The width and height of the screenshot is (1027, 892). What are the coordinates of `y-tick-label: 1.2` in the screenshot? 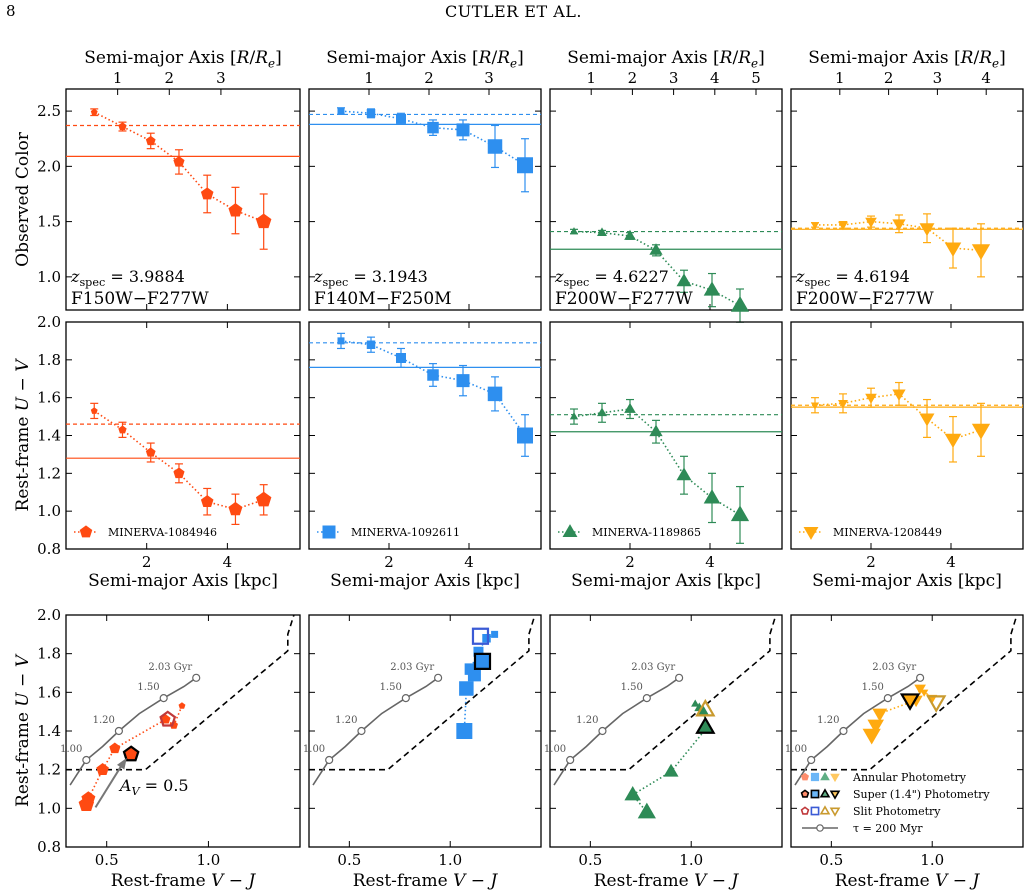 It's located at (49, 770).